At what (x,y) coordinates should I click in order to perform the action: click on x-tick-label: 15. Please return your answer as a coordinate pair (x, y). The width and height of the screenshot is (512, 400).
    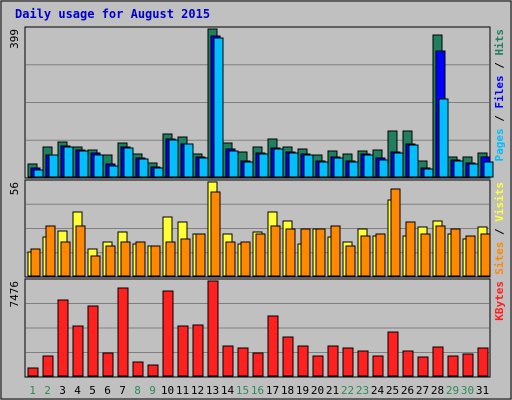
    Looking at the image, I should click on (242, 390).